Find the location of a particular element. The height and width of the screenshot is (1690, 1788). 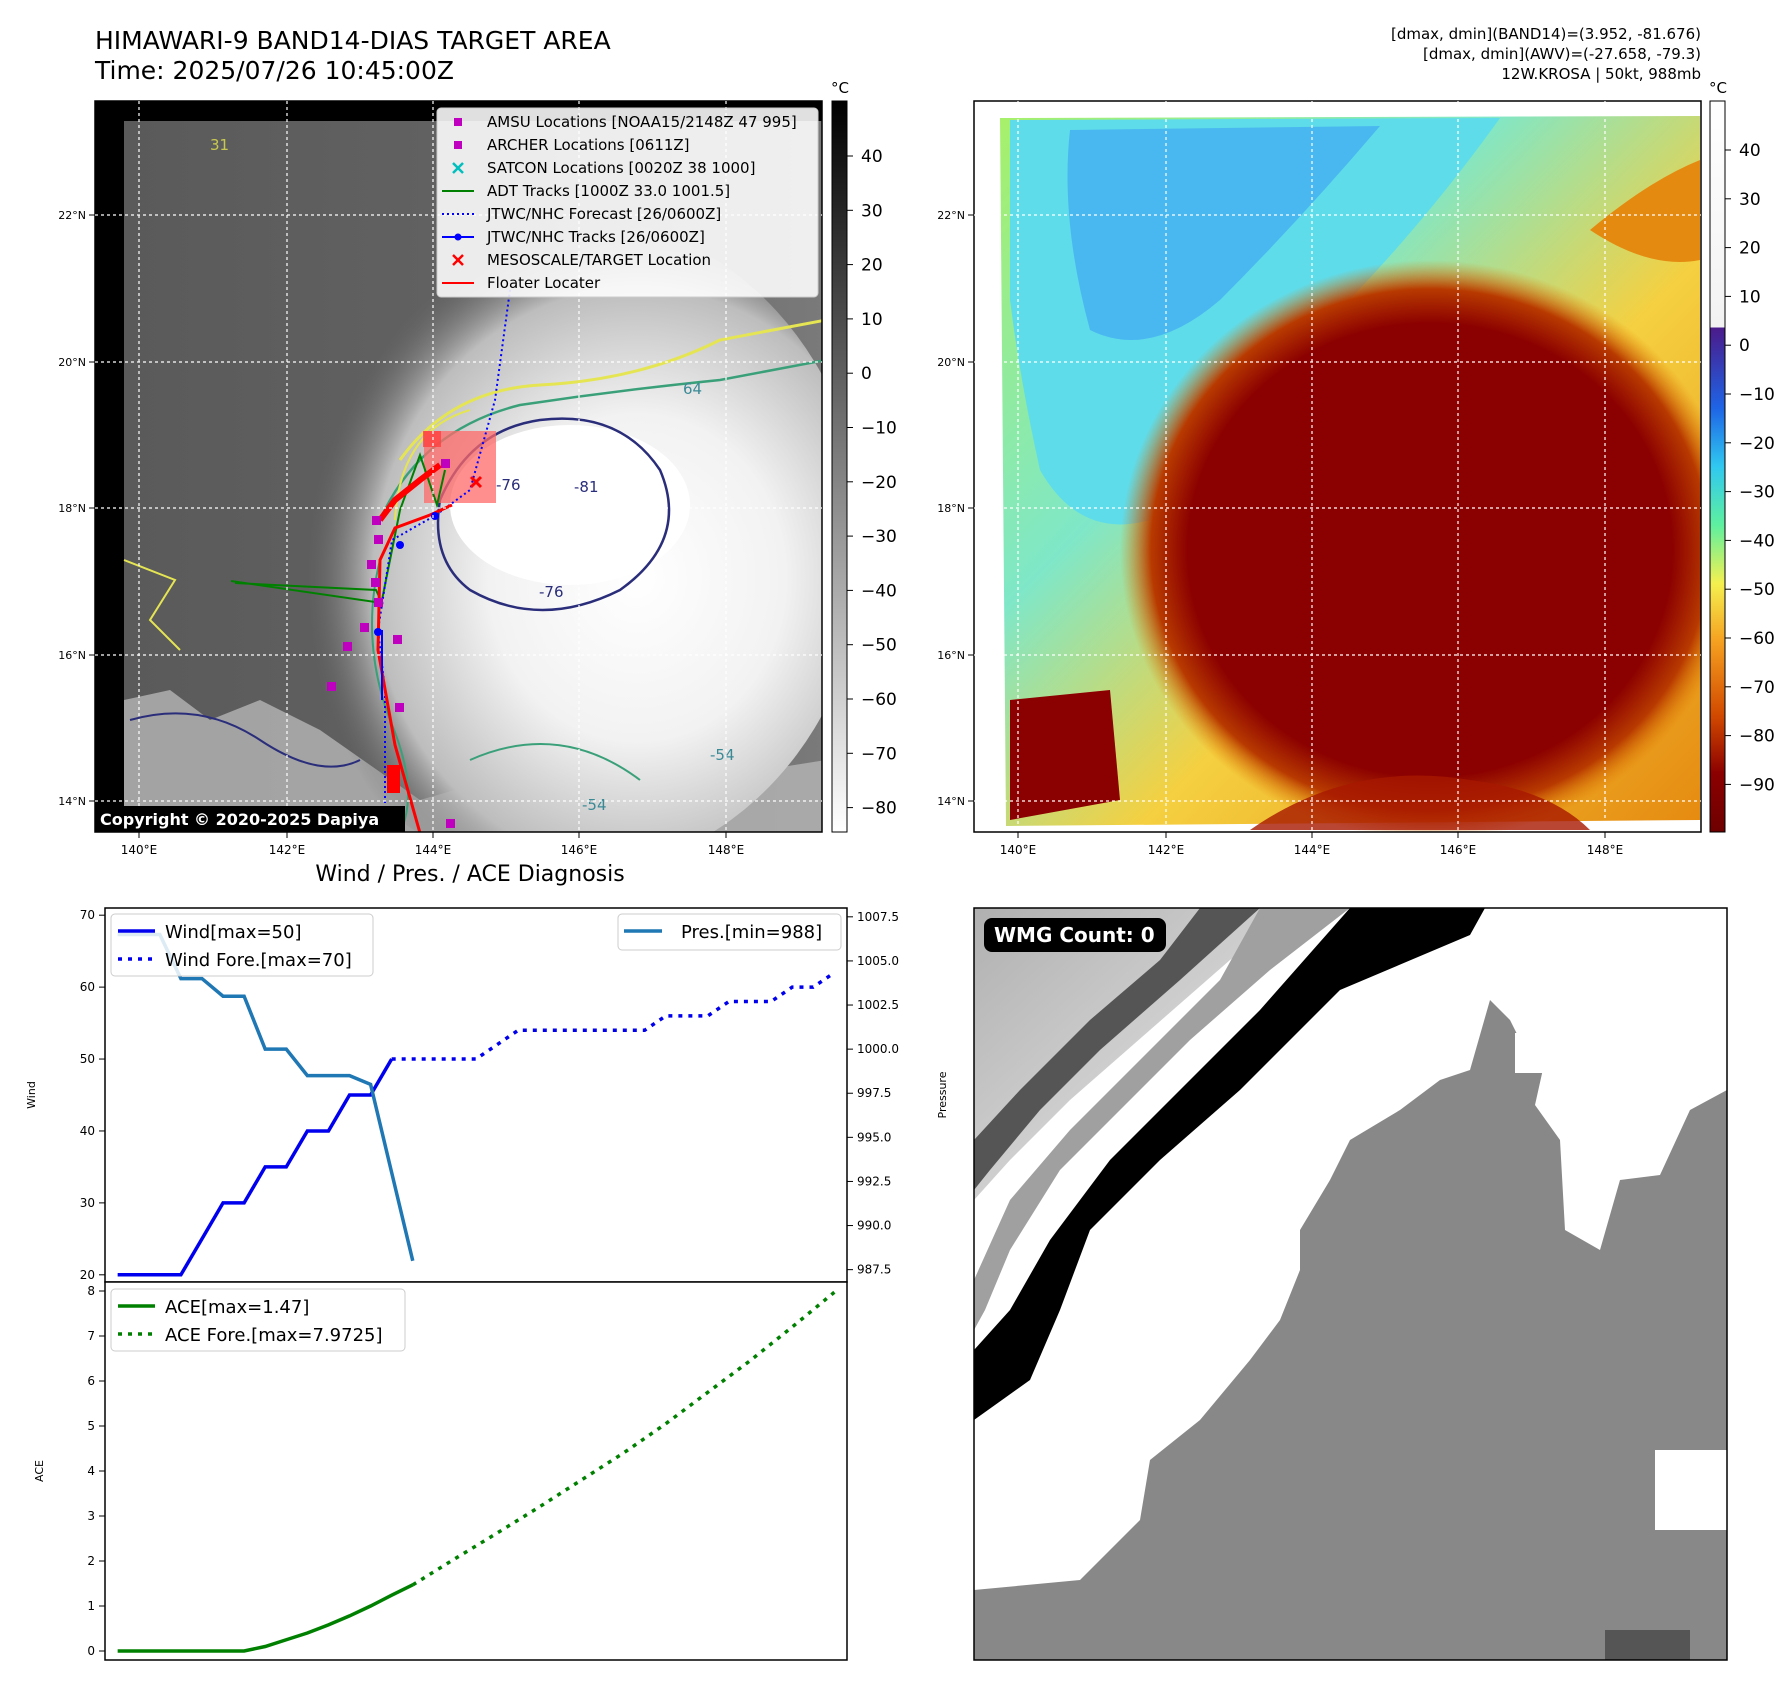

target-marker is located at coordinates (476, 482).